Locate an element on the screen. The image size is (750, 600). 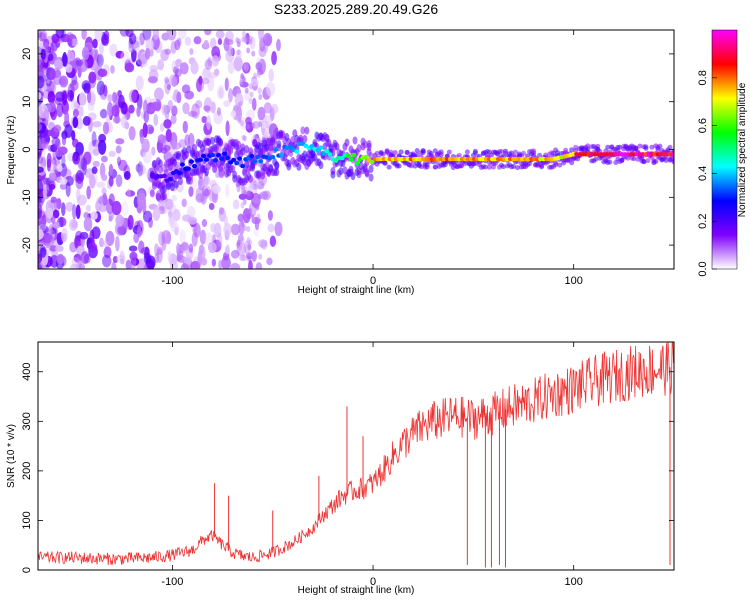
y-tick-label: -20 is located at coordinates (27, 245).